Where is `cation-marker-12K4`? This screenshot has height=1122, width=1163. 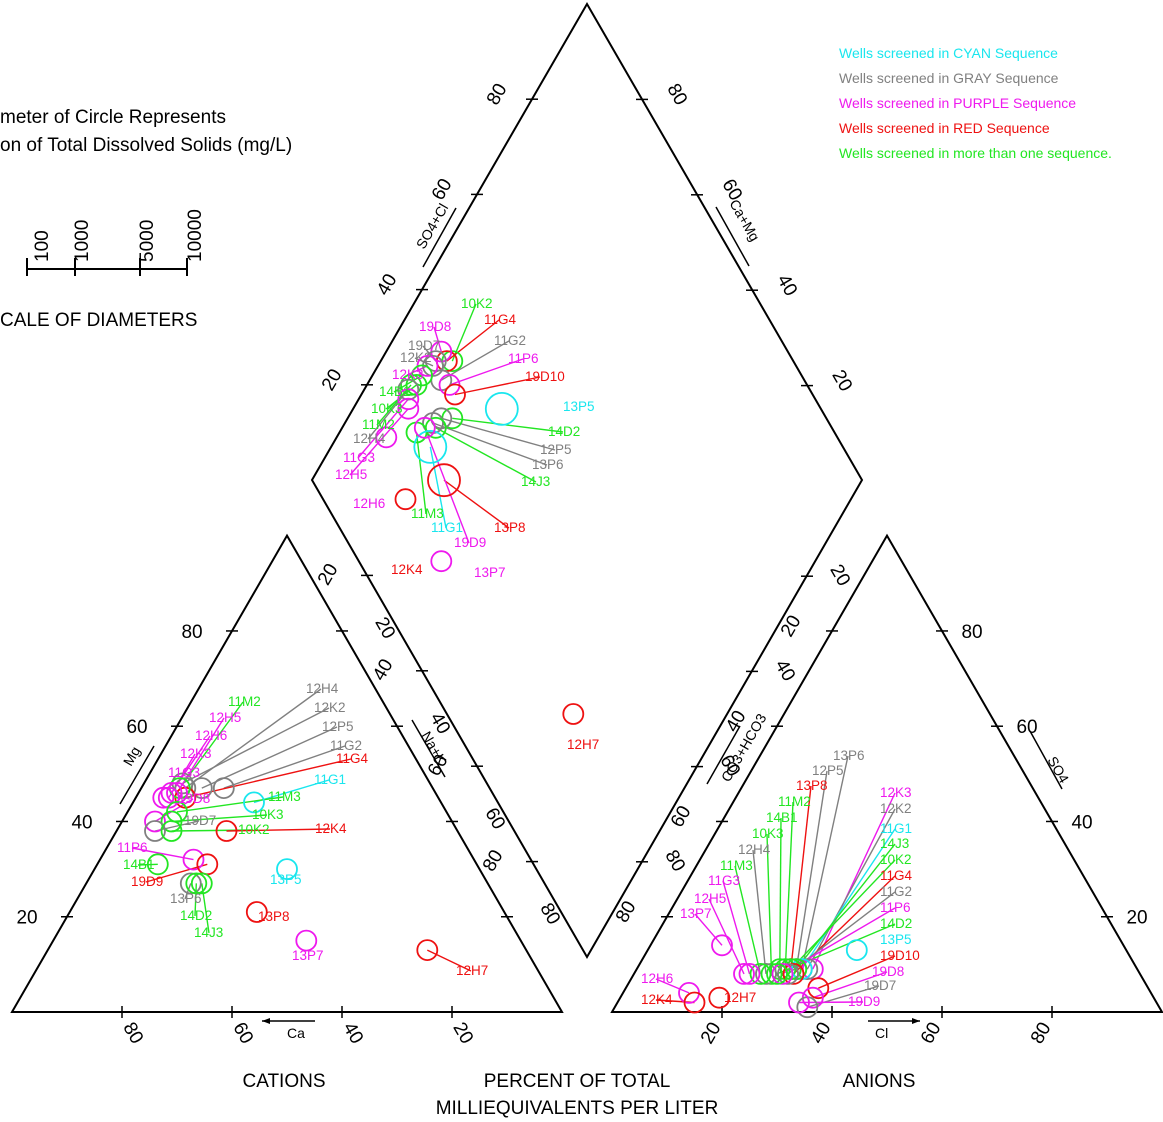
cation-marker-12K4 is located at coordinates (226, 831).